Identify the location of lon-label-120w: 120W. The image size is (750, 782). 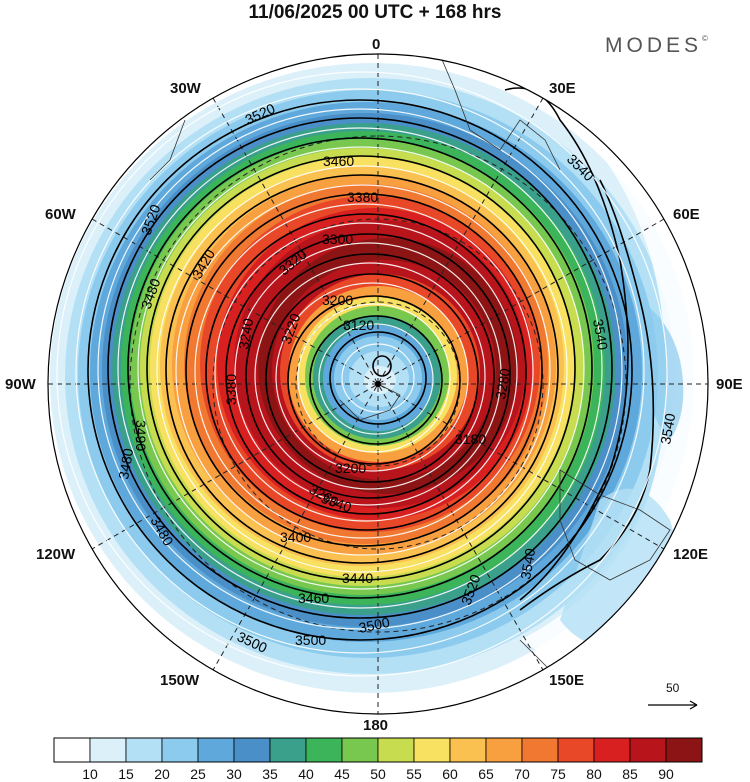
(56, 554).